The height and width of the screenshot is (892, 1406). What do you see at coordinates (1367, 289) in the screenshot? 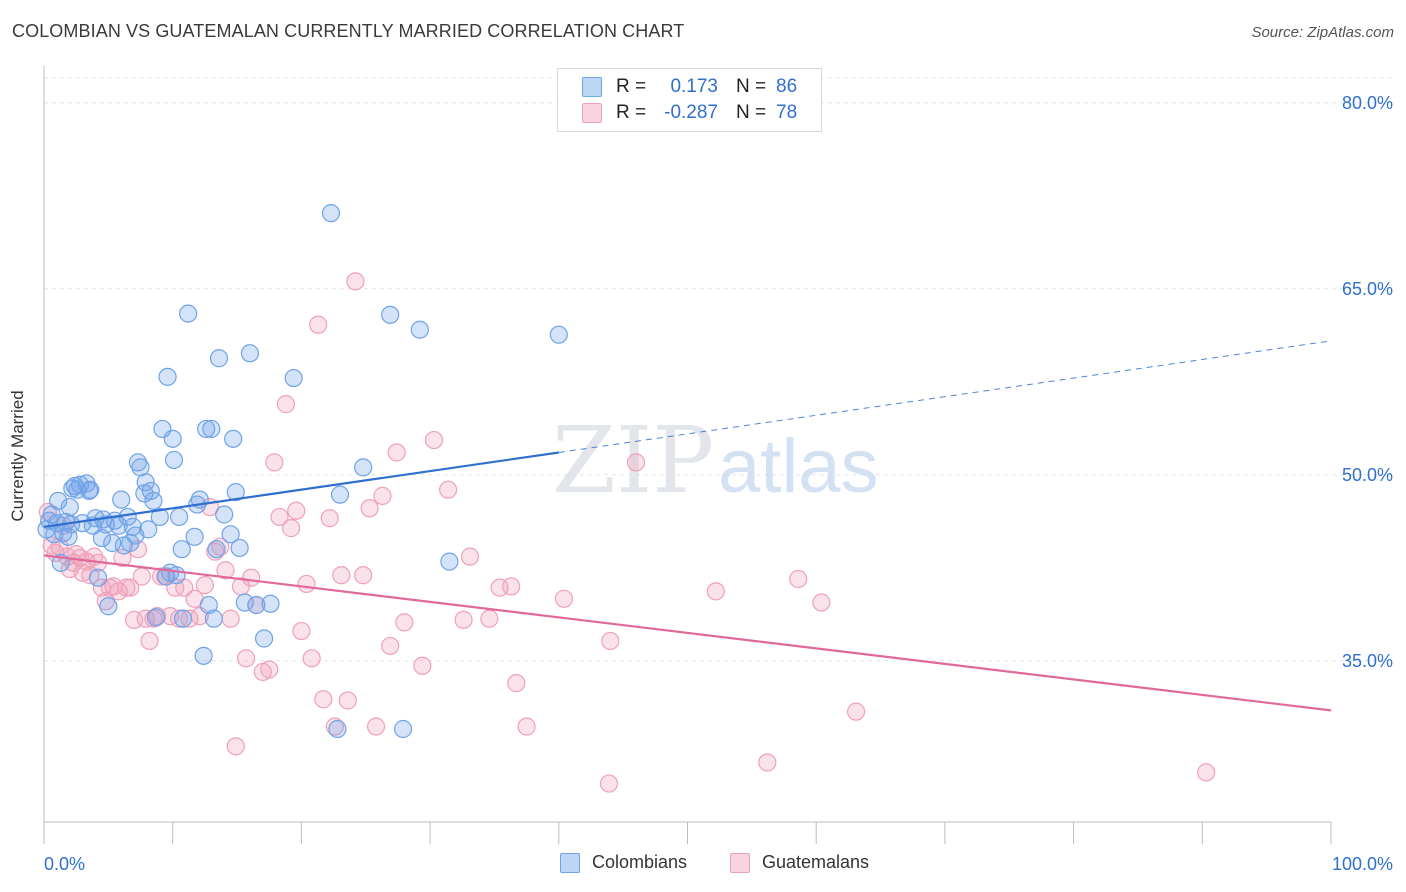
I see `y-tick-label: 65.0%` at bounding box center [1367, 289].